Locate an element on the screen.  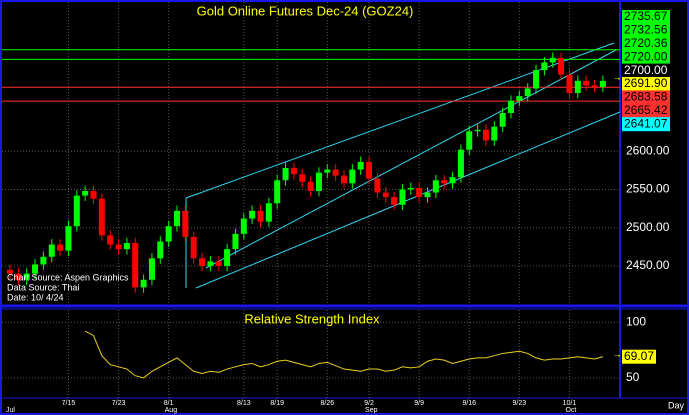
level-label: 2665.42 is located at coordinates (646, 110).